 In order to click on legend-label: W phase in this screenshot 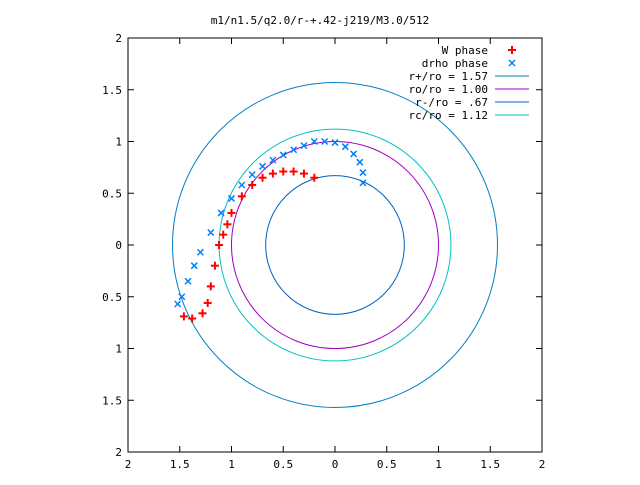, I will do `click(465, 50)`.